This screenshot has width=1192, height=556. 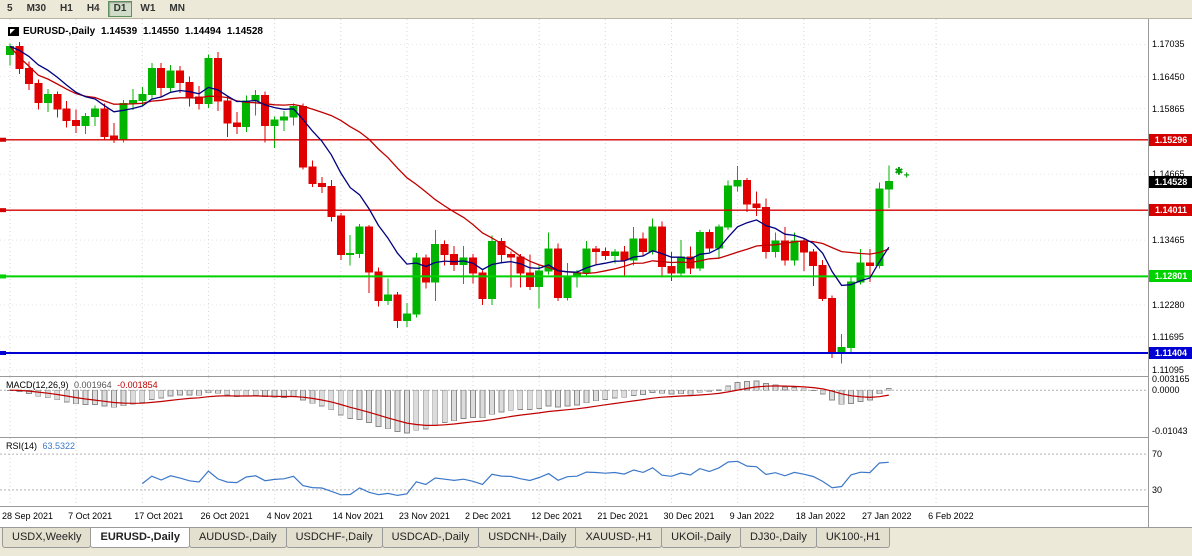 What do you see at coordinates (1170, 431) in the screenshot?
I see `macd-axis-label: -0.01043` at bounding box center [1170, 431].